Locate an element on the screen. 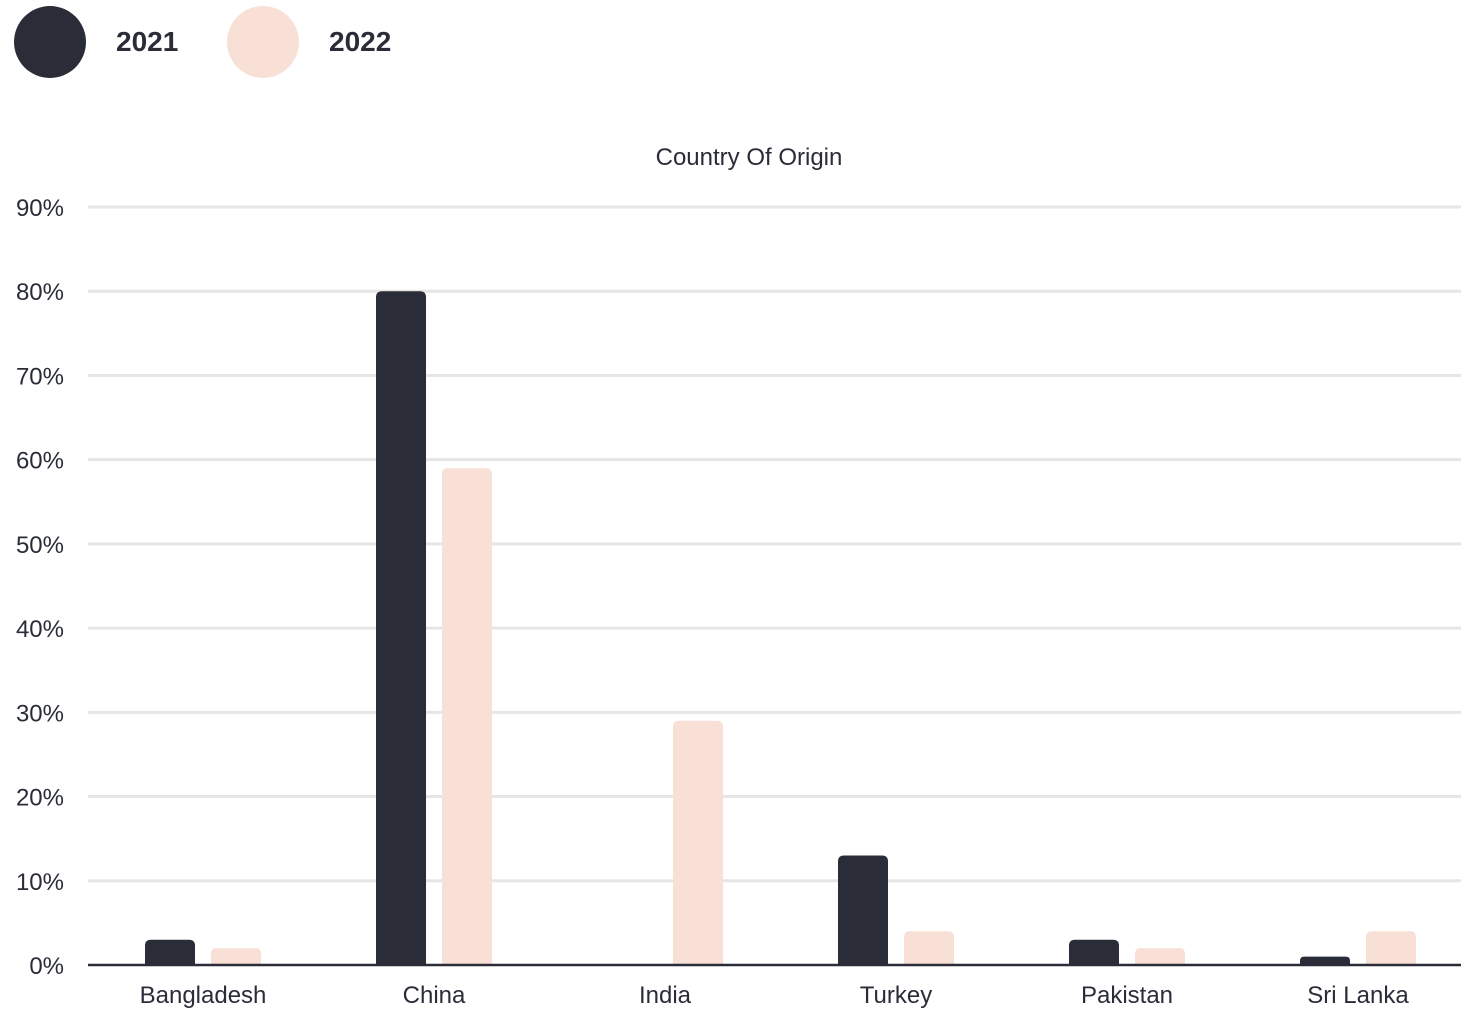 This screenshot has width=1461, height=1012. x-tick-label: Sri Lanka is located at coordinates (1358, 995).